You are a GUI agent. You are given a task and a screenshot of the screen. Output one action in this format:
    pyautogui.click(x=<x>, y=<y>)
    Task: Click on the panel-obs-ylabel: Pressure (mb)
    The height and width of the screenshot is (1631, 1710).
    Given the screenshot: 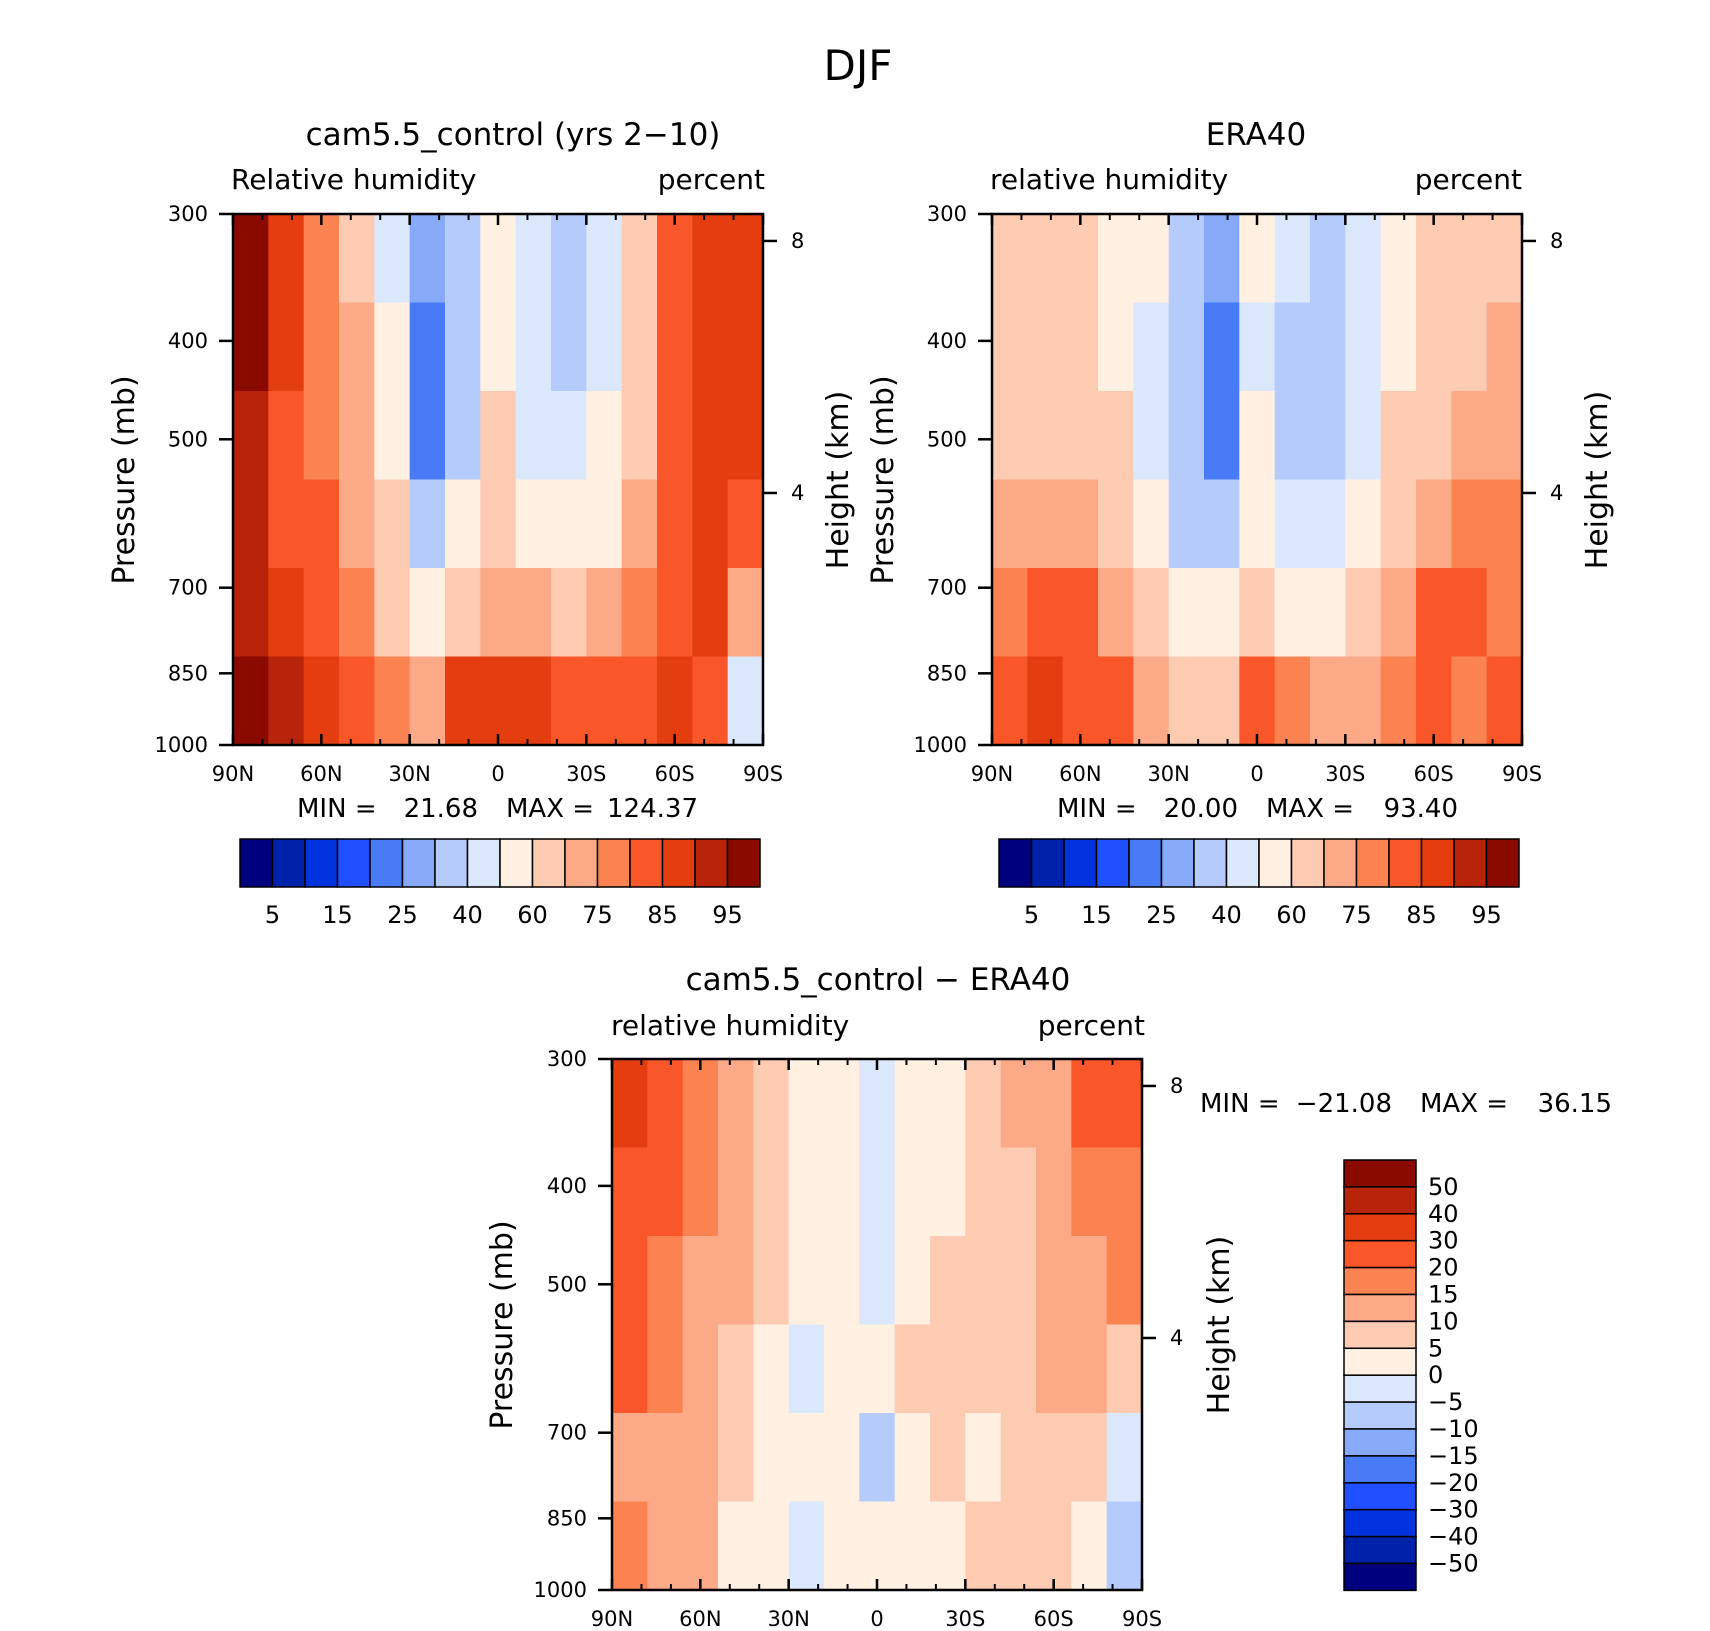 What is the action you would take?
    pyautogui.click(x=883, y=479)
    